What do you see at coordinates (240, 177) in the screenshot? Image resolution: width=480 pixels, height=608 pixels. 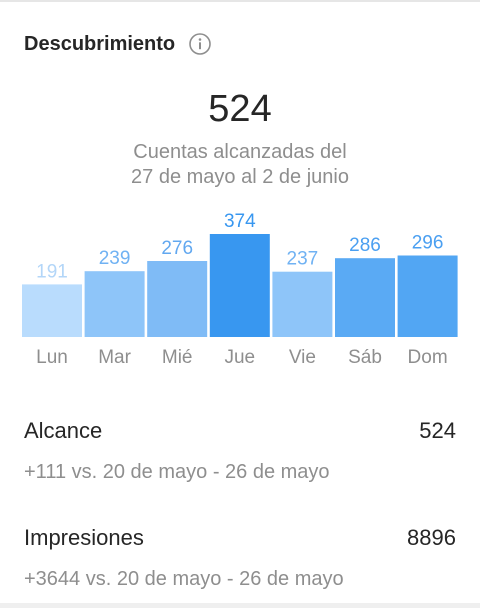 I see `subtitle-line-2: 27 de mayo al 2 de junio` at bounding box center [240, 177].